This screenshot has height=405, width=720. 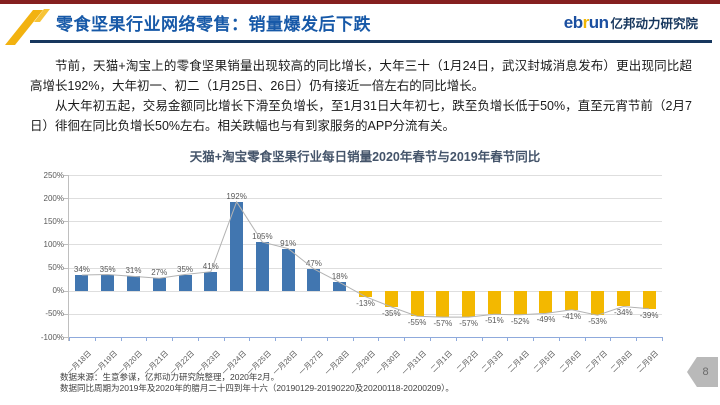 I want to click on bar-value-label: -49%, so click(x=546, y=320).